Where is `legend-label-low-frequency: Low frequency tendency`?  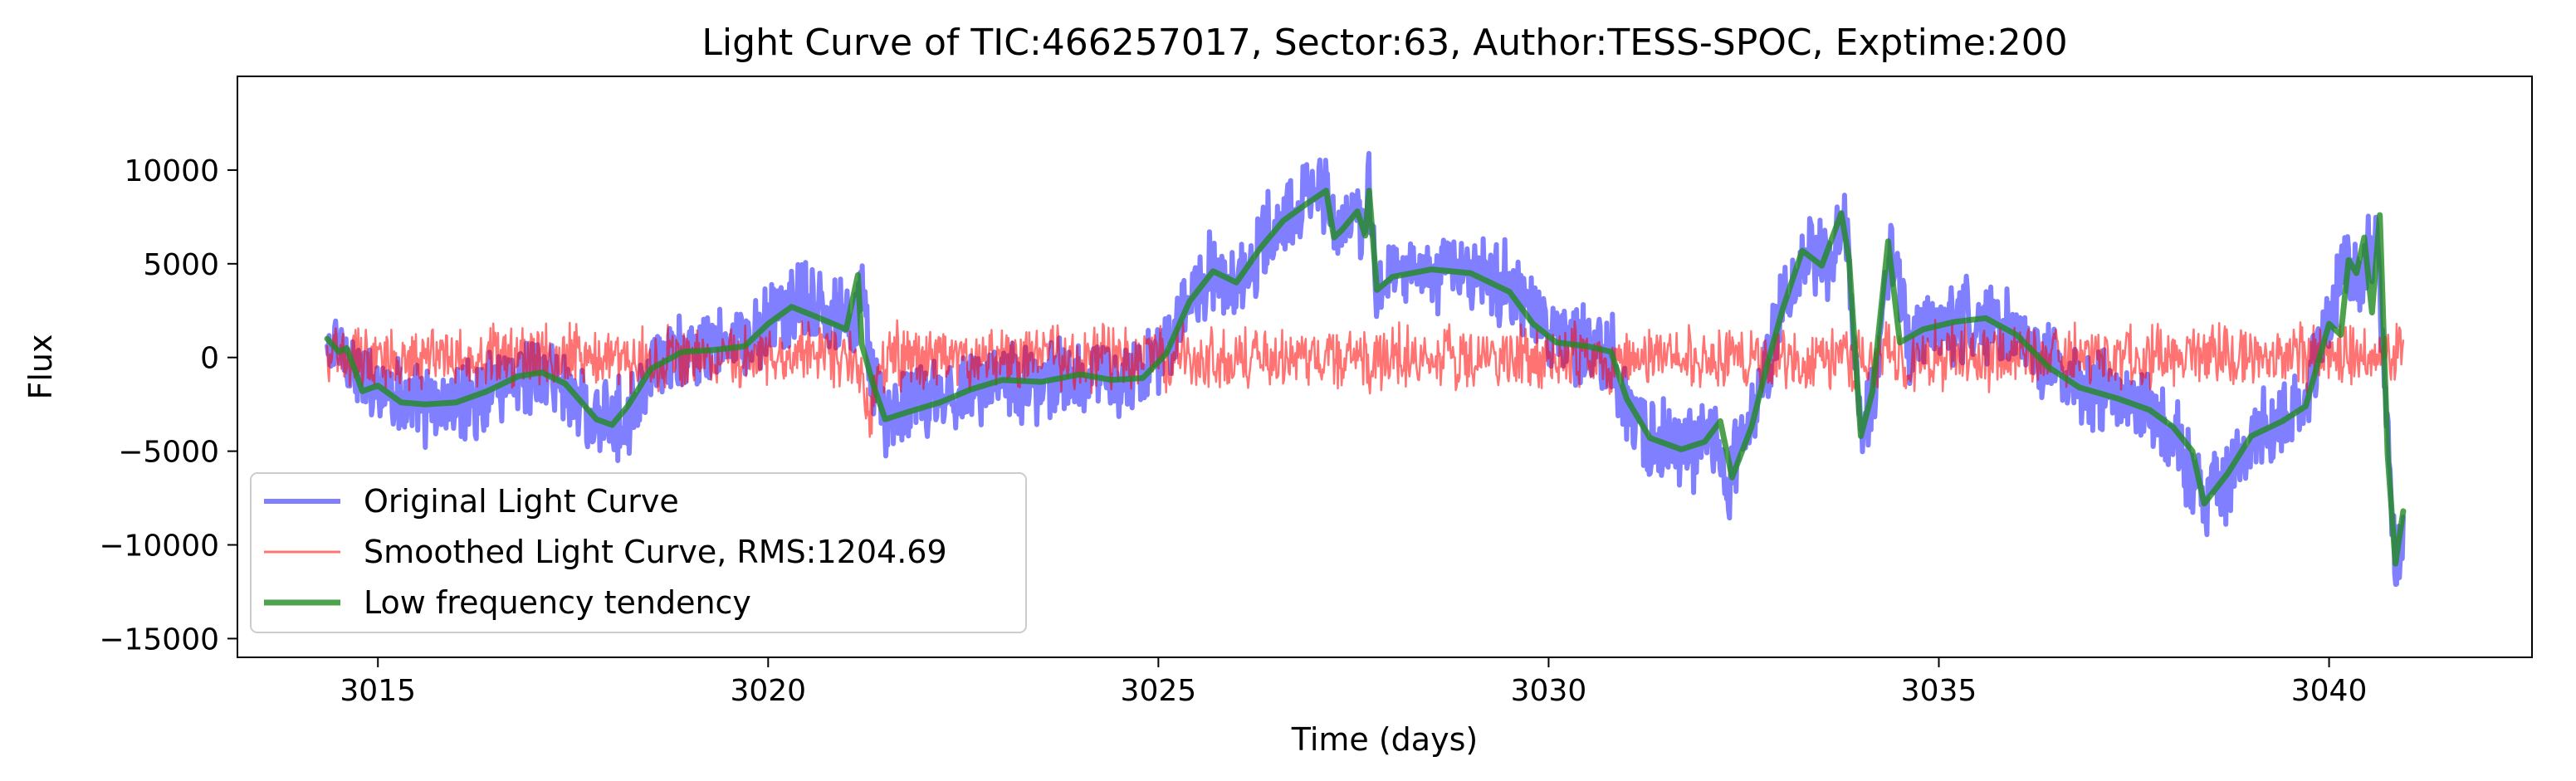
legend-label-low-frequency: Low frequency tendency is located at coordinates (557, 602).